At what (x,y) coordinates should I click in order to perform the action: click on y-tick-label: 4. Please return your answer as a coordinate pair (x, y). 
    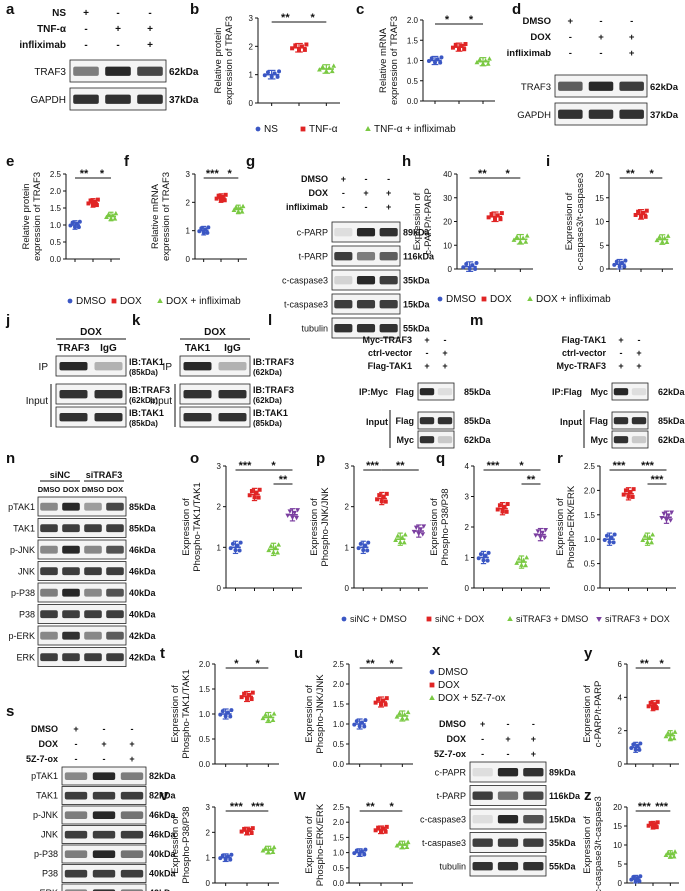
    Looking at the image, I should click on (467, 466).